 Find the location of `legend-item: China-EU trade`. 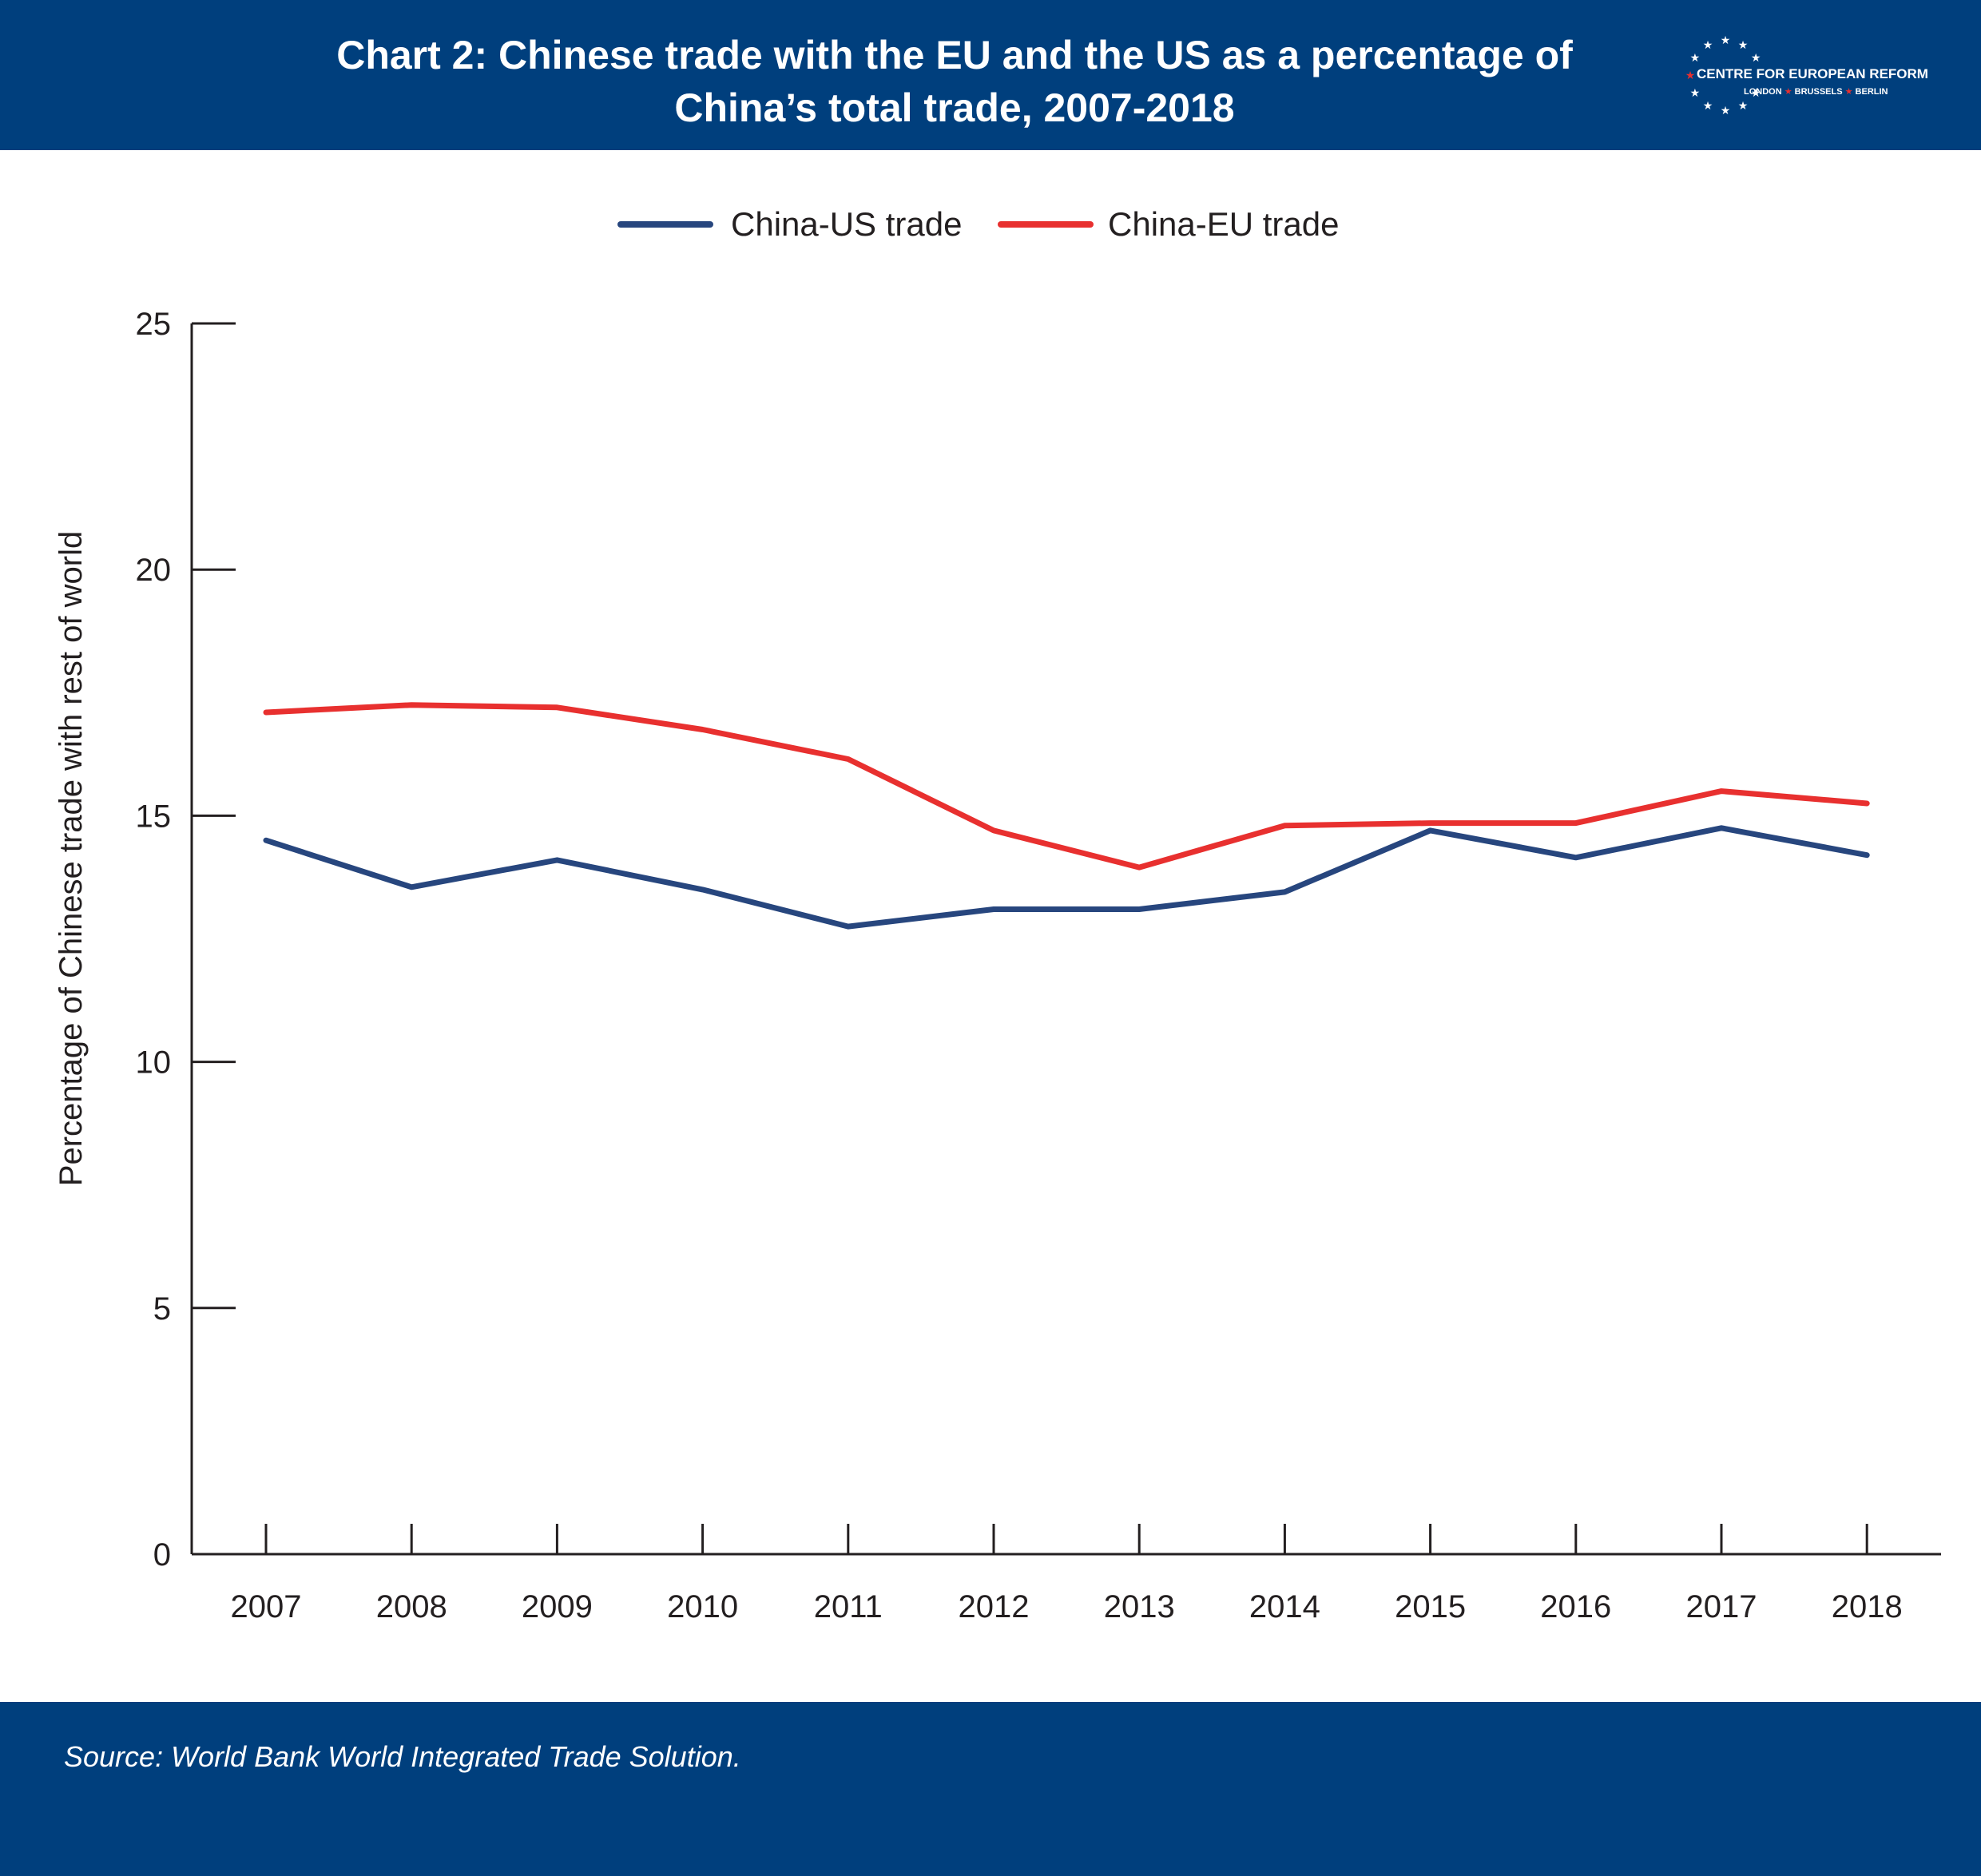

legend-item: China-EU trade is located at coordinates (1168, 224).